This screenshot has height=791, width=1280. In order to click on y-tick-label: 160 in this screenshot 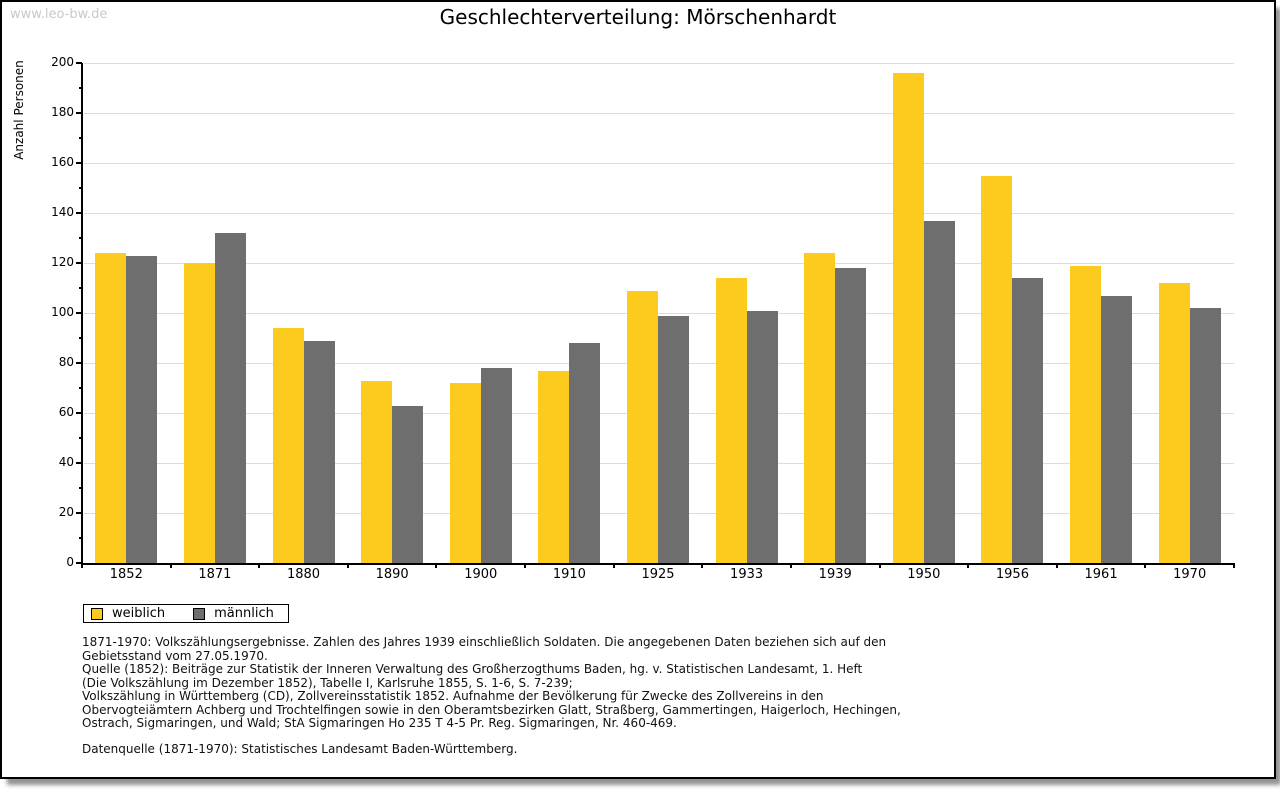, I will do `click(62, 162)`.